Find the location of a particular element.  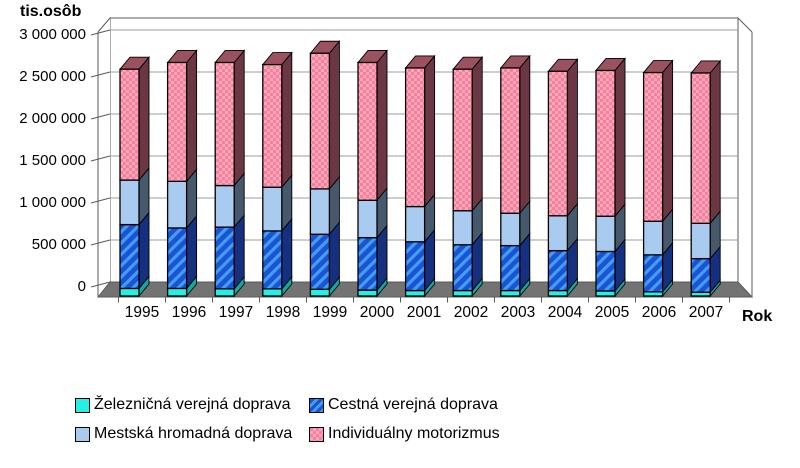

x-tick-label: 1995 is located at coordinates (142, 312).